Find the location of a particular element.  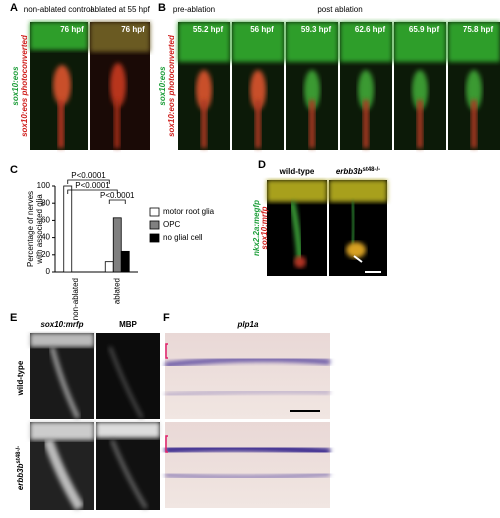

legend-label: no glial cell is located at coordinates (183, 237).